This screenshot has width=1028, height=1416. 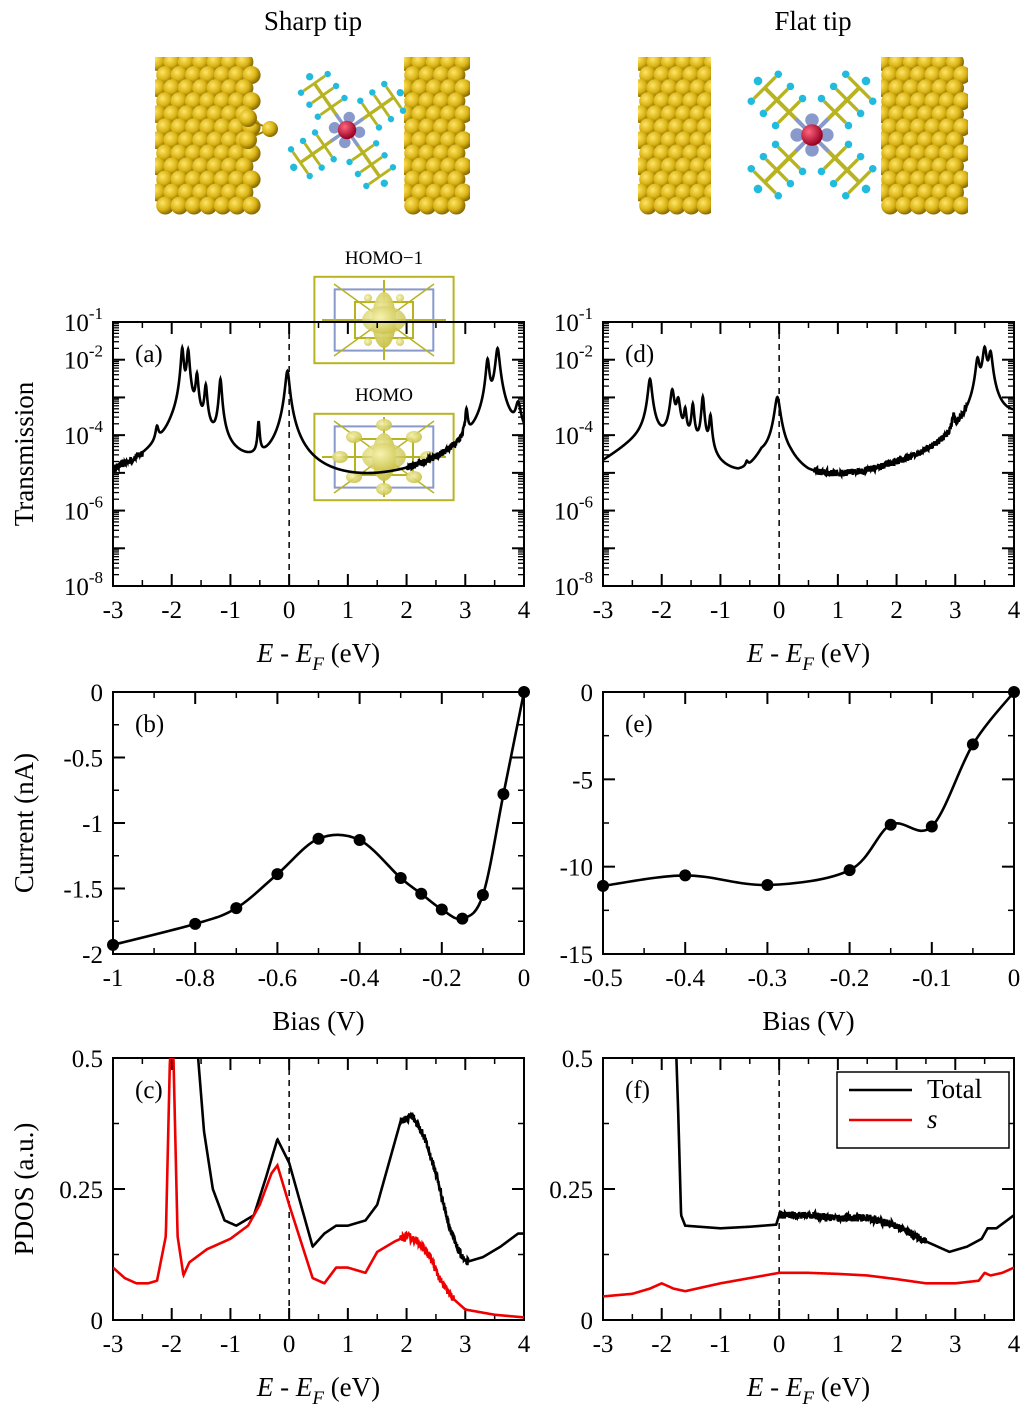 I want to click on homo-minus-1-orbital-inset, so click(x=384, y=320).